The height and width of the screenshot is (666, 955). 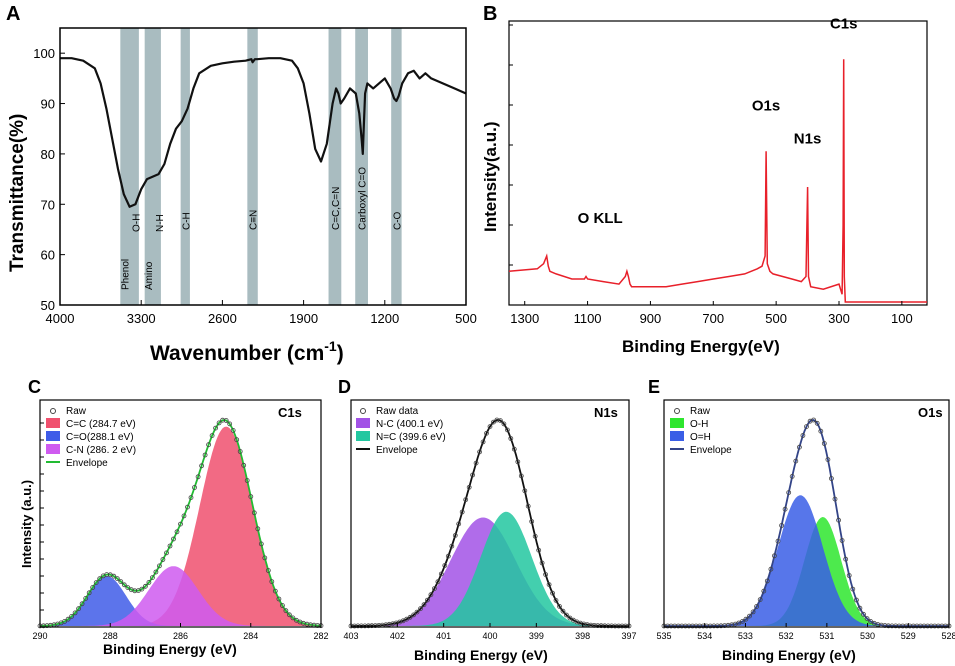 What do you see at coordinates (786, 636) in the screenshot?
I see `e-x-tick-label: 532` at bounding box center [786, 636].